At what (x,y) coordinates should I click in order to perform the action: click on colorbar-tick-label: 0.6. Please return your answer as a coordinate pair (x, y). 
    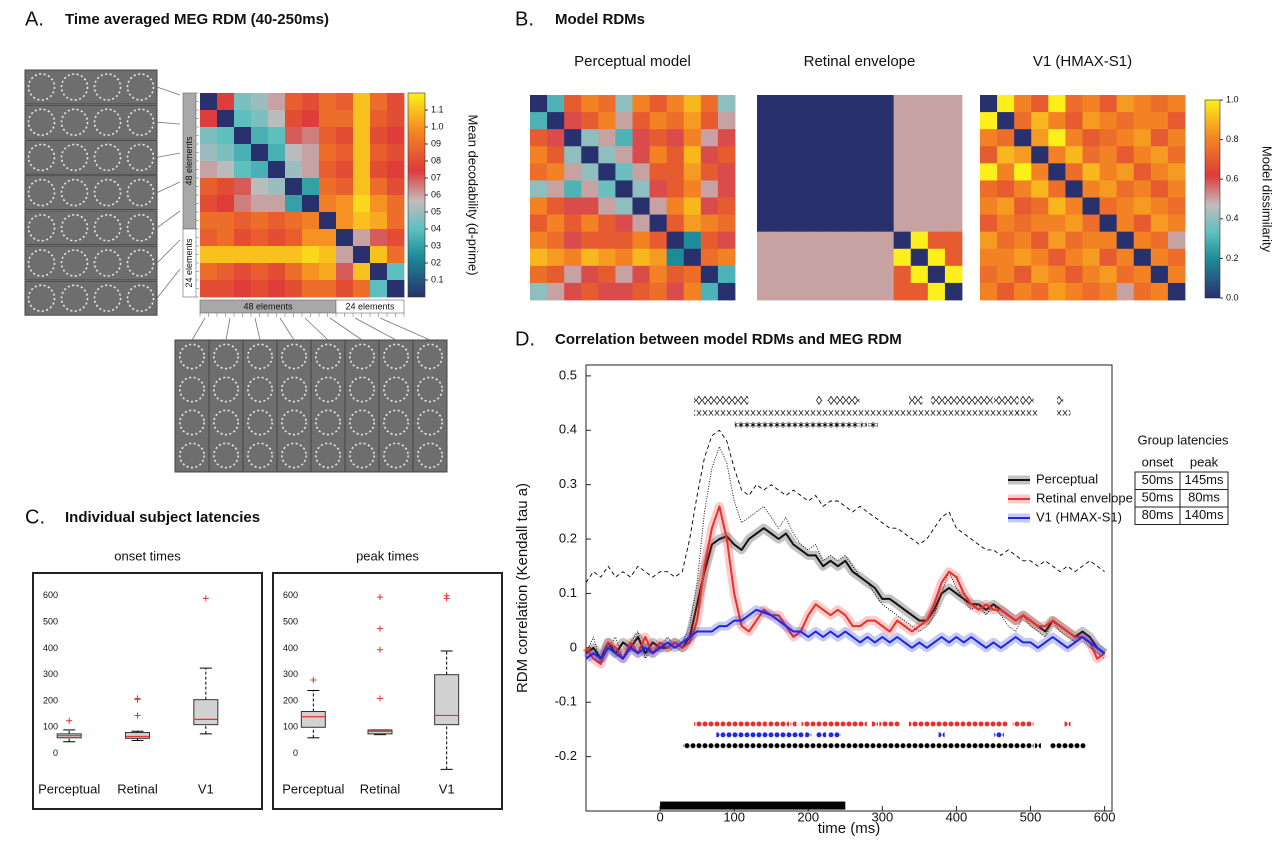
    Looking at the image, I should click on (1232, 179).